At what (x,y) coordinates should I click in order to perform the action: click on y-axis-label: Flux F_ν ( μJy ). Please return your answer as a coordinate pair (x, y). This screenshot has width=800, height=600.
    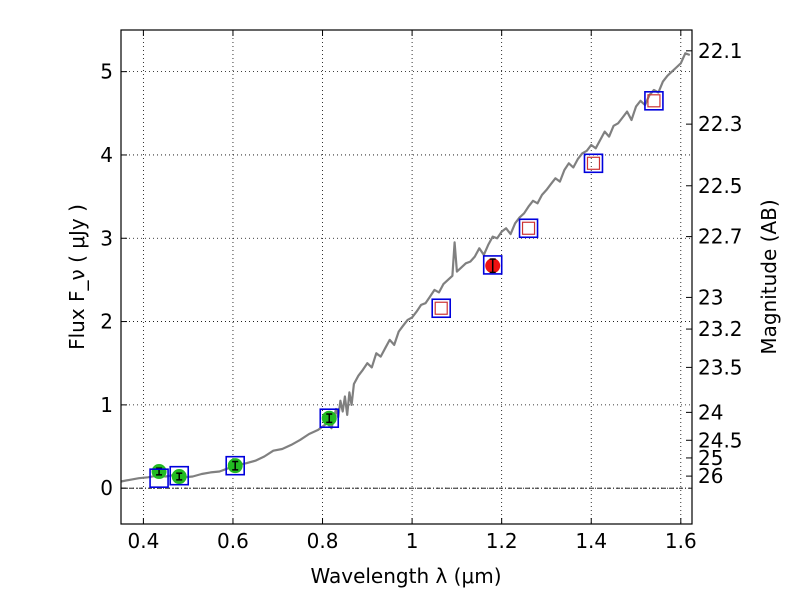
    Looking at the image, I should click on (77, 277).